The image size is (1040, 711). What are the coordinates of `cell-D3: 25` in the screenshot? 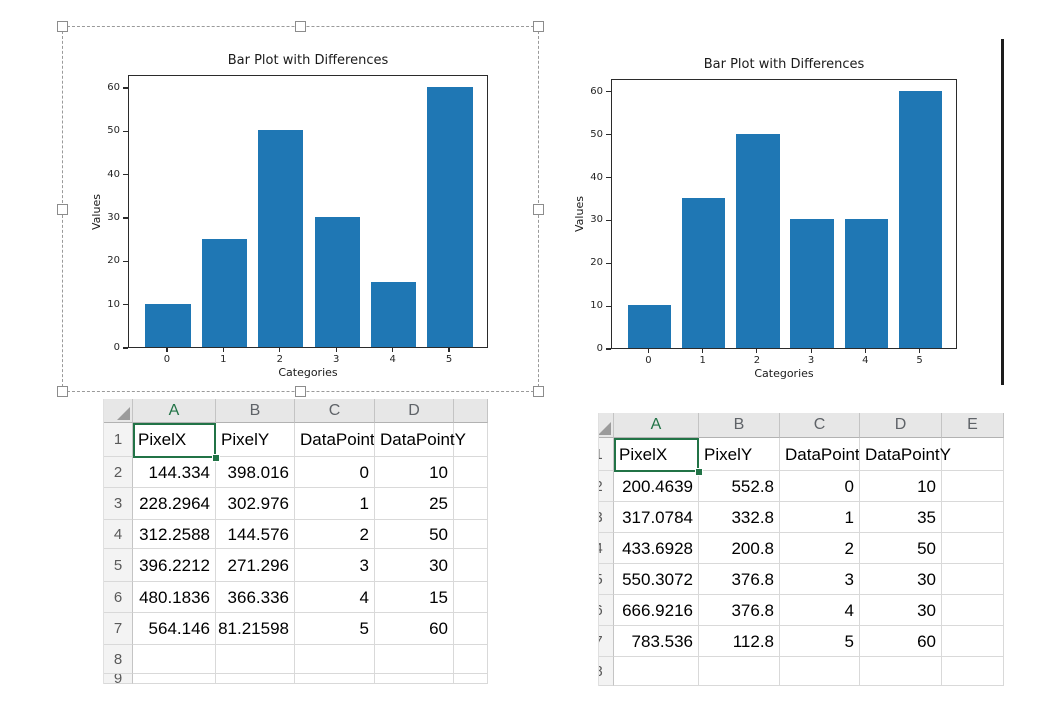 It's located at (414, 504).